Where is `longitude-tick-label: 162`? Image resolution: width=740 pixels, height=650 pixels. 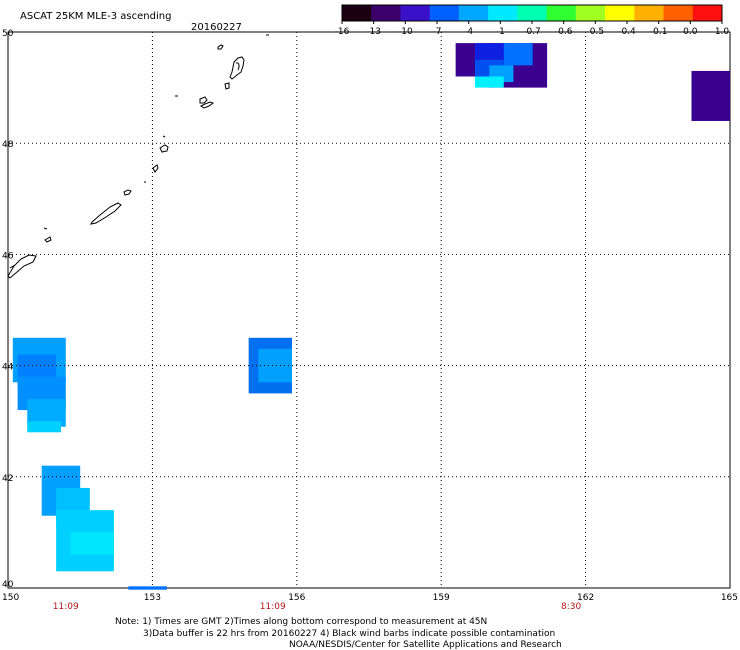
longitude-tick-label: 162 is located at coordinates (585, 598).